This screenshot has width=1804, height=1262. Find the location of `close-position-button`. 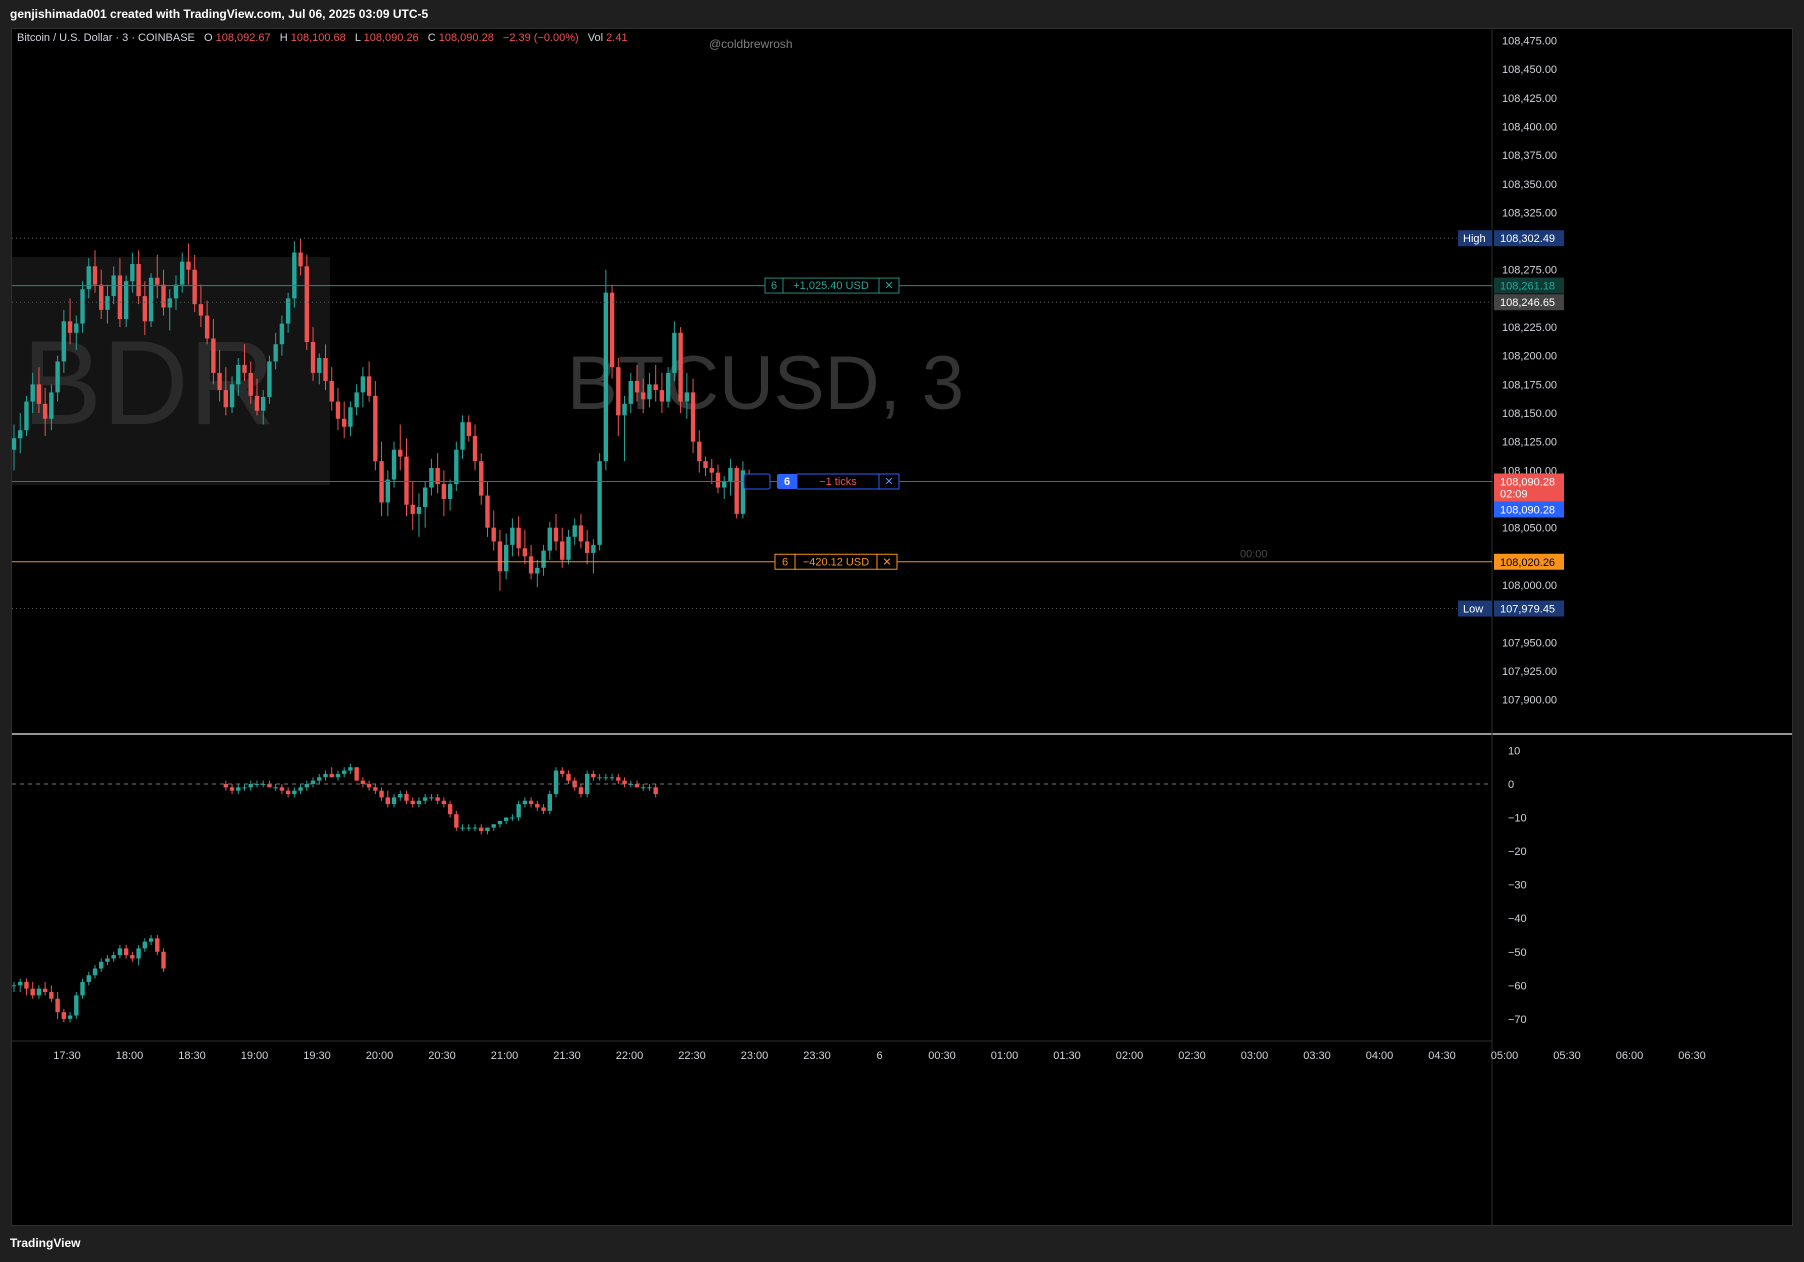

close-position-button is located at coordinates (889, 481).